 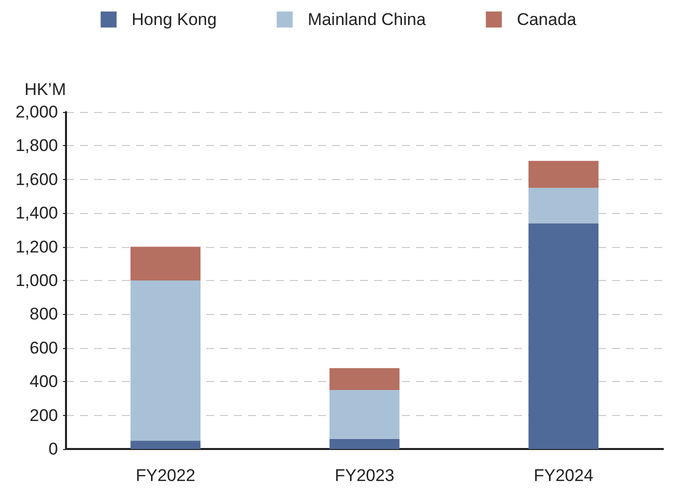 What do you see at coordinates (44, 382) in the screenshot?
I see `y-tick-label: 400` at bounding box center [44, 382].